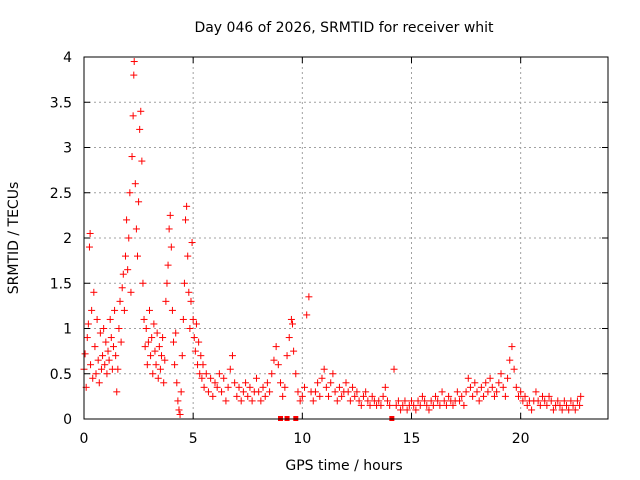 This screenshot has height=480, width=640. Describe the element at coordinates (67, 149) in the screenshot. I see `y-tick-label: 3` at that location.